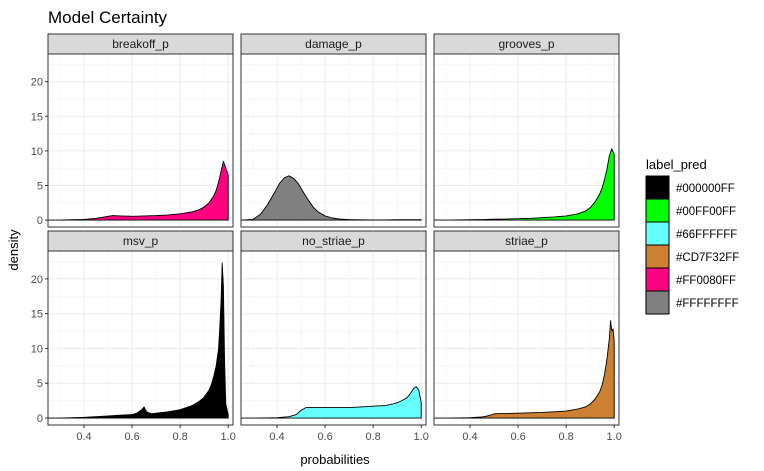  What do you see at coordinates (141, 241) in the screenshot?
I see `strip-label: msv_p` at bounding box center [141, 241].